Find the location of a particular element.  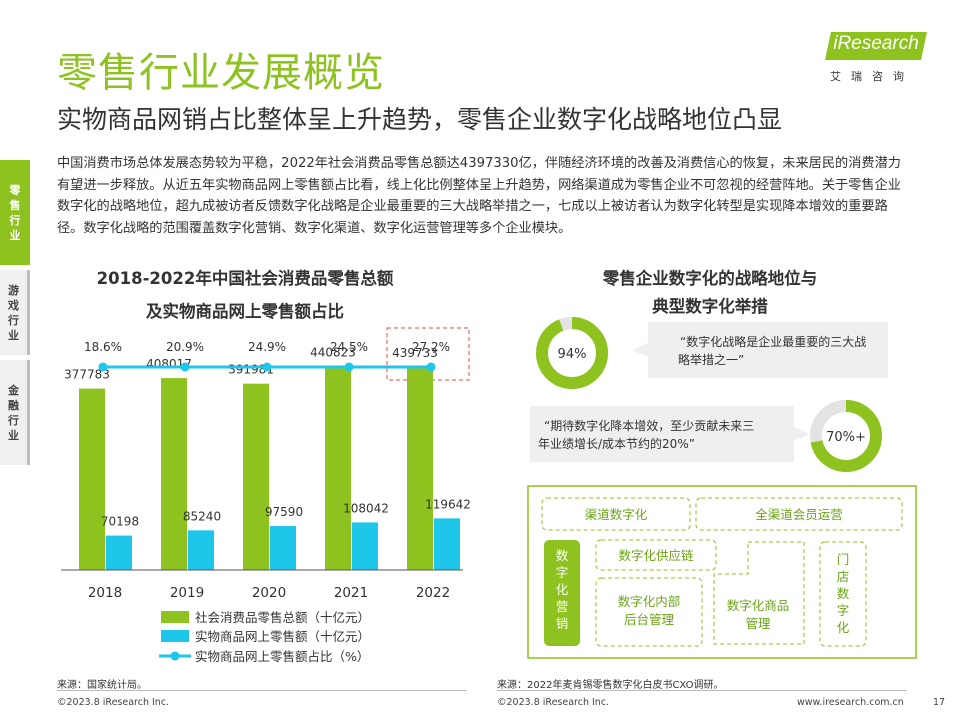

measure-omni-member: 全渠道会员运营 is located at coordinates (799, 514).